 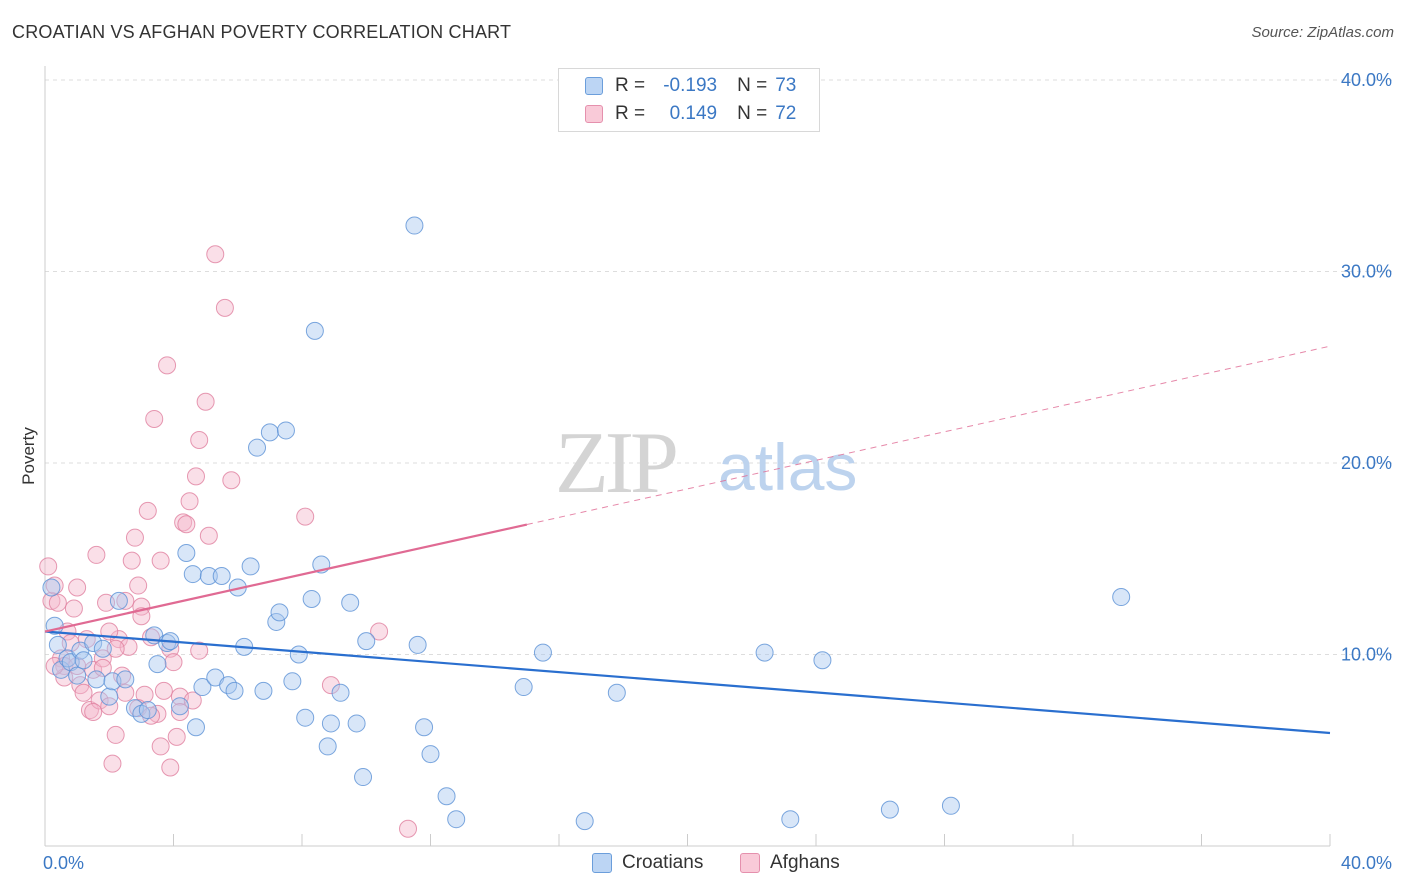 What do you see at coordinates (750, 863) in the screenshot?
I see `afghans-legend-swatch` at bounding box center [750, 863].